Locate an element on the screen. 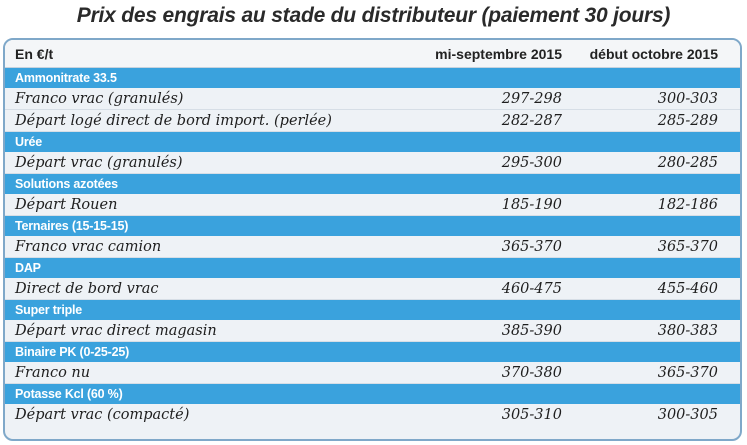 Image resolution: width=747 pixels, height=445 pixels. category-row: Ternaires (15-15-15) is located at coordinates (372, 226).